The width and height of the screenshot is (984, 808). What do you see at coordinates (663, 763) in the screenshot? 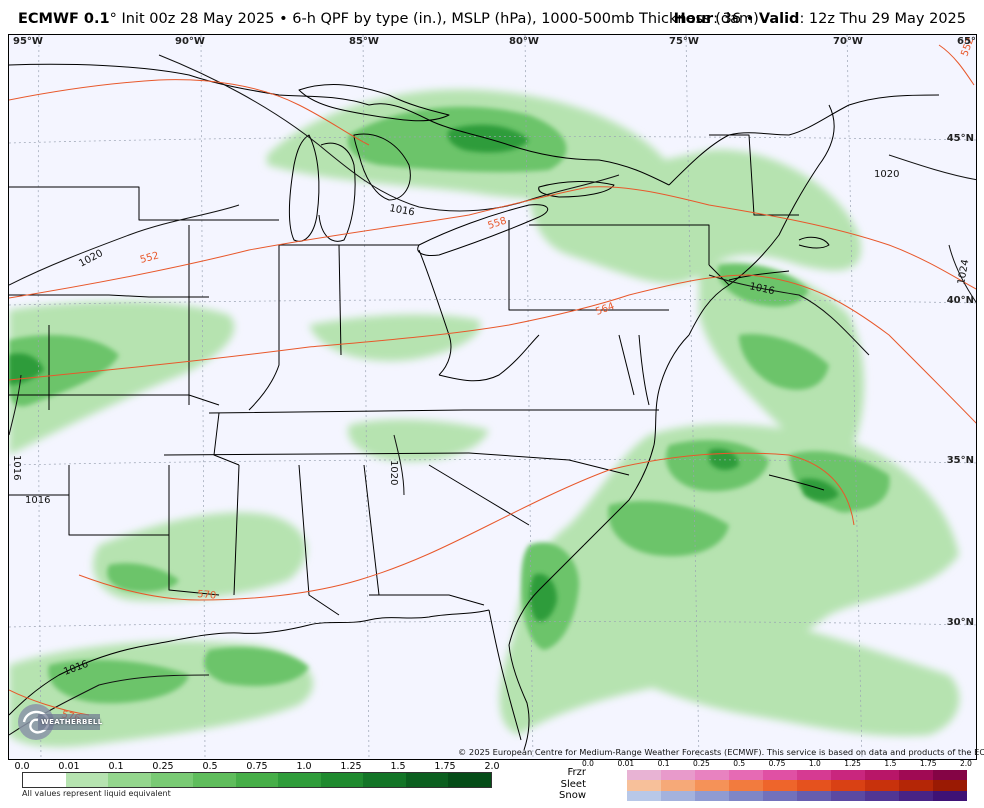
I see `ptype-tick-label: 0.1` at bounding box center [663, 763].